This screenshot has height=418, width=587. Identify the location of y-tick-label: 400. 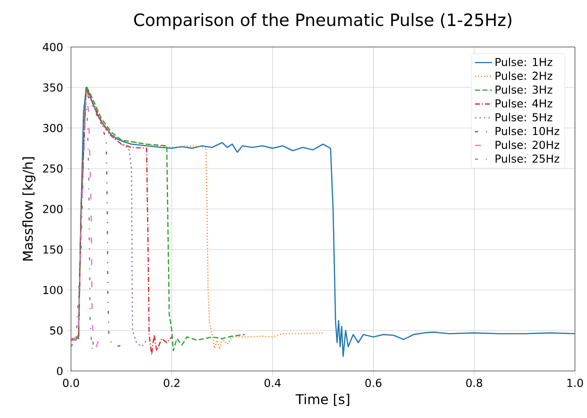
(52, 47).